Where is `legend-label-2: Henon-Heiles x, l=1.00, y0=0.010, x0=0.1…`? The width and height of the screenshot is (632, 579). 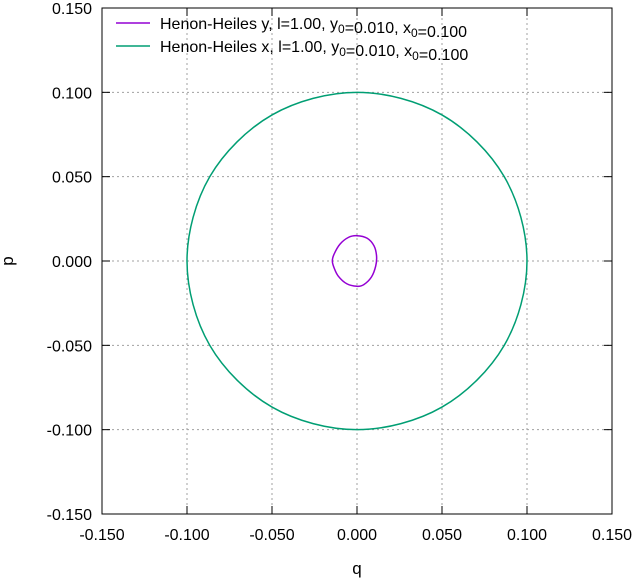
legend-label-2: Henon-Heiles x, l=1.00, y0=0.010, x0=0.1… is located at coordinates (314, 51).